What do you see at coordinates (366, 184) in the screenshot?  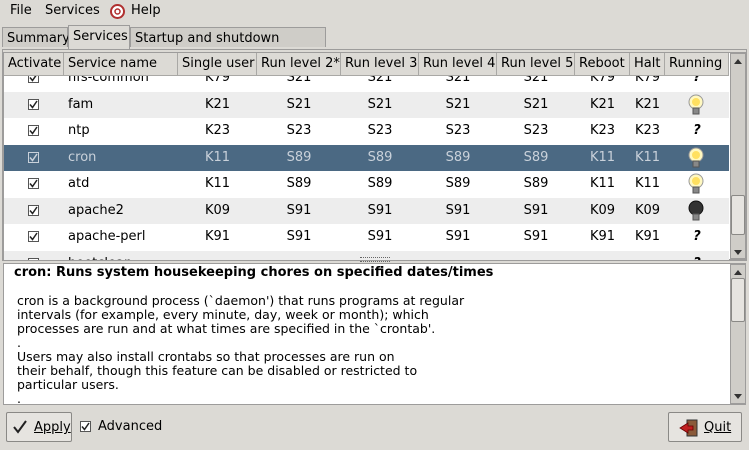 I see `table-row: atd K11 S89 S89 S89 S89 K11 K11` at bounding box center [366, 184].